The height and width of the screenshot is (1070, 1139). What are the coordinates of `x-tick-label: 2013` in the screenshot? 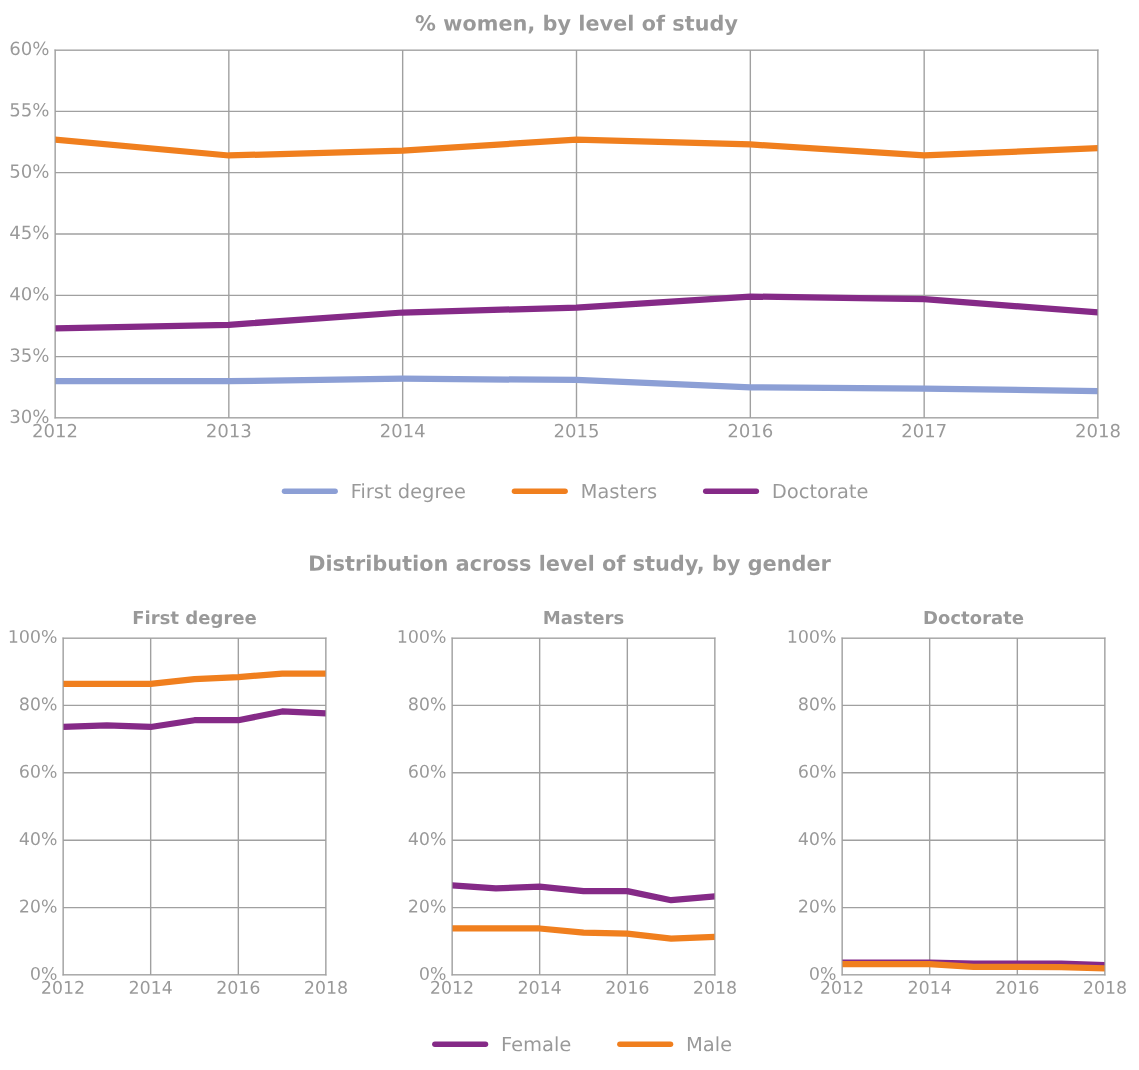 It's located at (229, 430).